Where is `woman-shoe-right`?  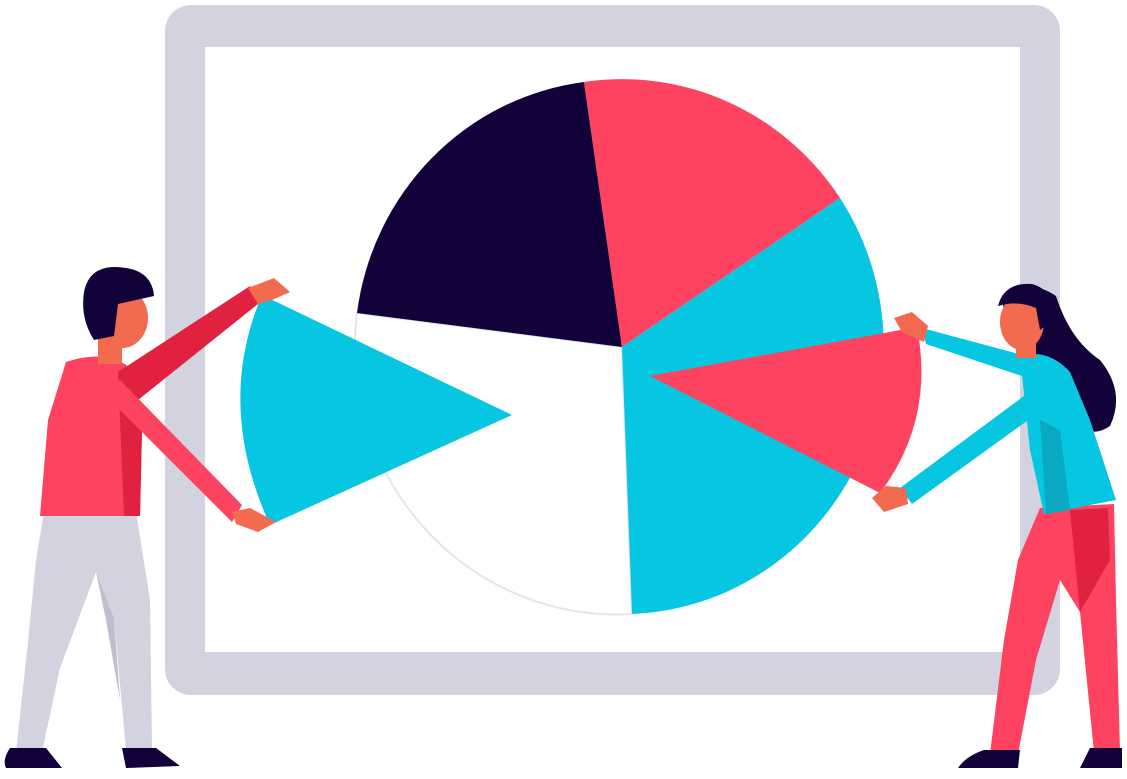 woman-shoe-right is located at coordinates (1101, 758).